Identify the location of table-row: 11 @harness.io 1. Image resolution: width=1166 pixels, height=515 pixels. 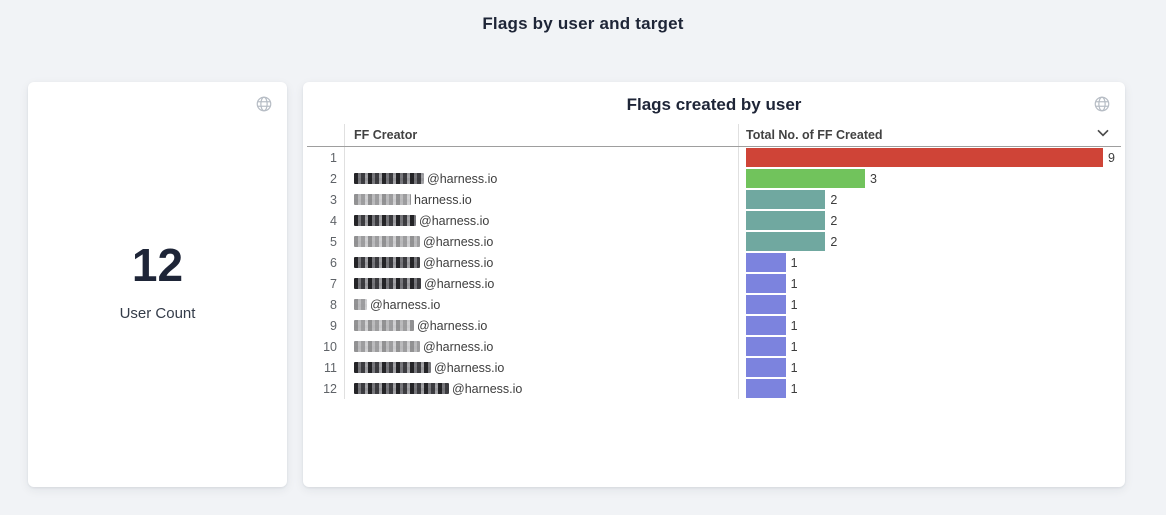
(714, 367).